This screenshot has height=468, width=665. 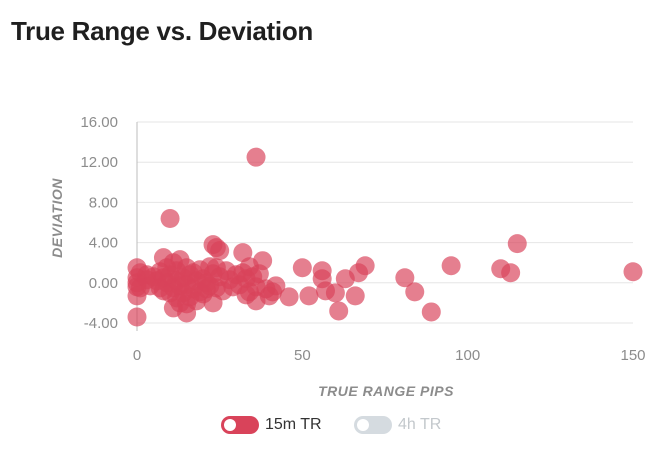 I want to click on legend-item-4h-tr: 4h TR, so click(x=397, y=425).